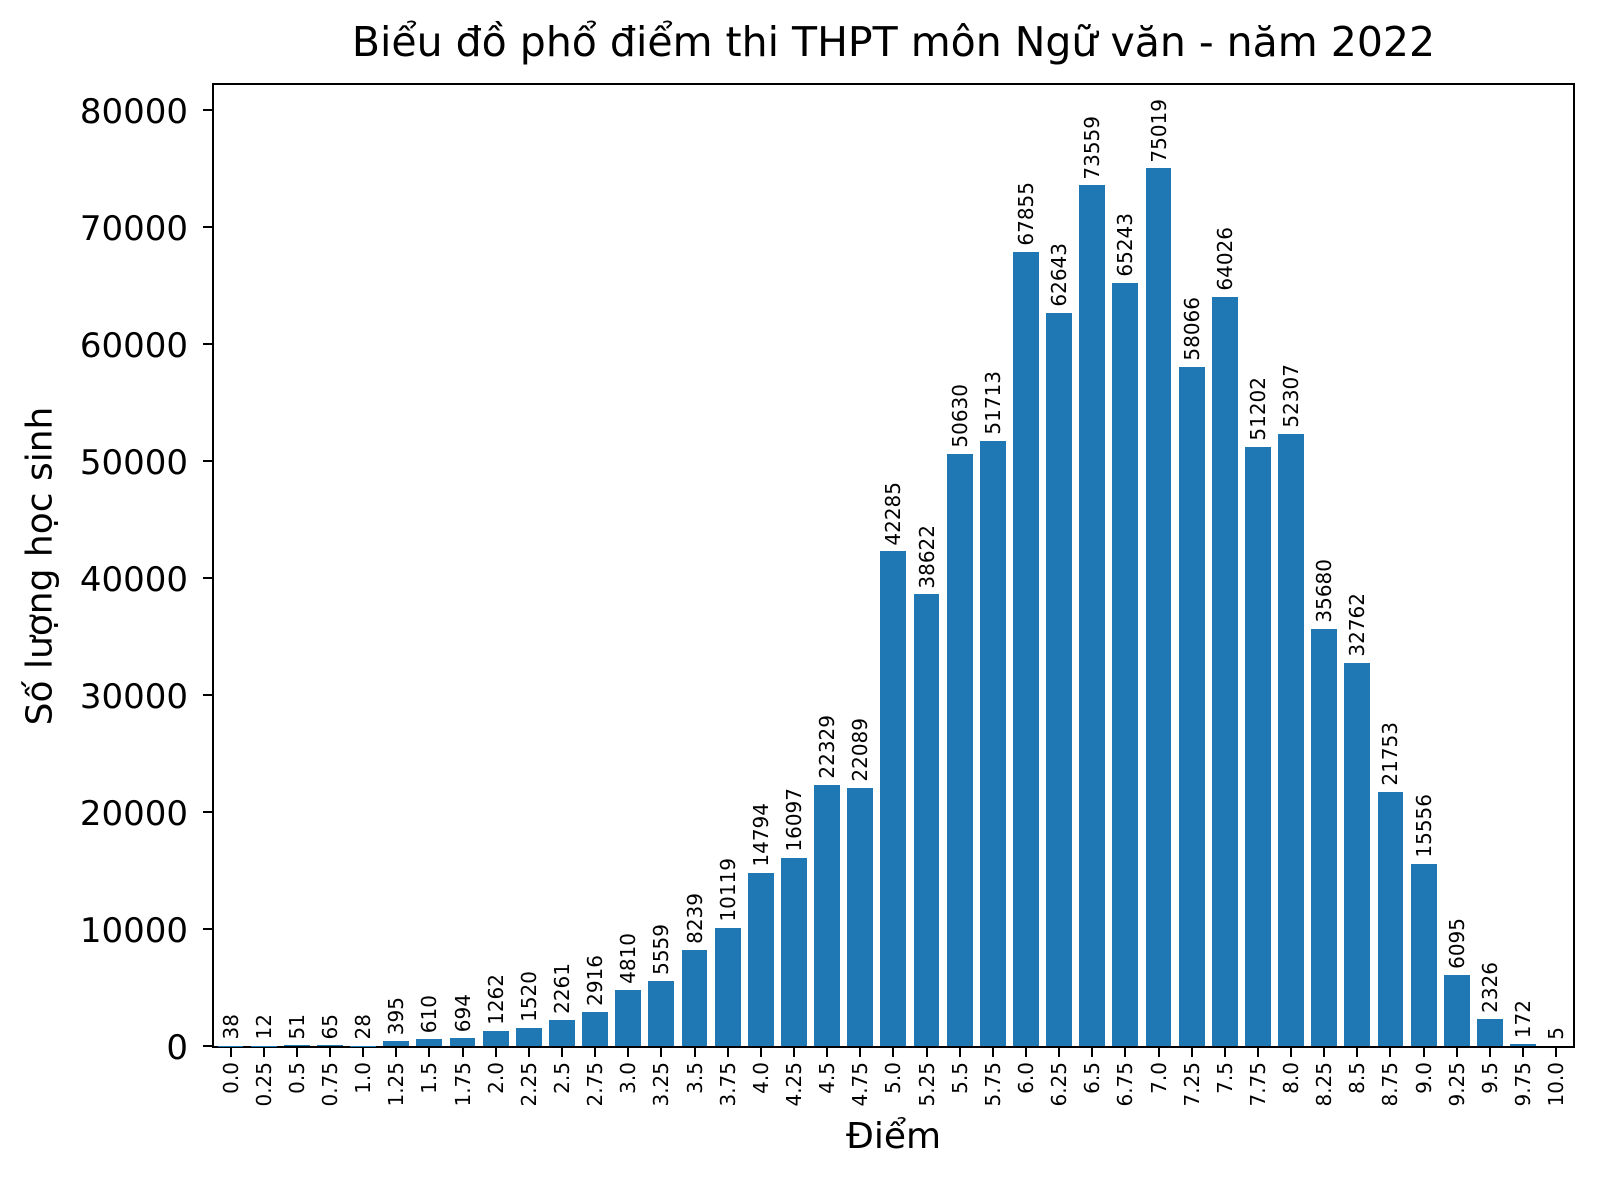 Image resolution: width=1600 pixels, height=1187 pixels. Describe the element at coordinates (1092, 1078) in the screenshot. I see `x-tick-label: 6.5` at that location.